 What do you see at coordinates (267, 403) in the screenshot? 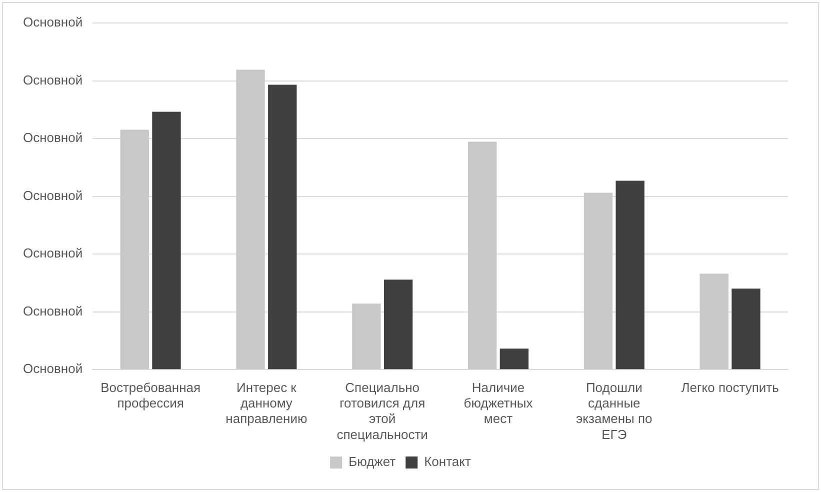
I see `x-tick-label: Интерес к данному направлению` at bounding box center [267, 403].